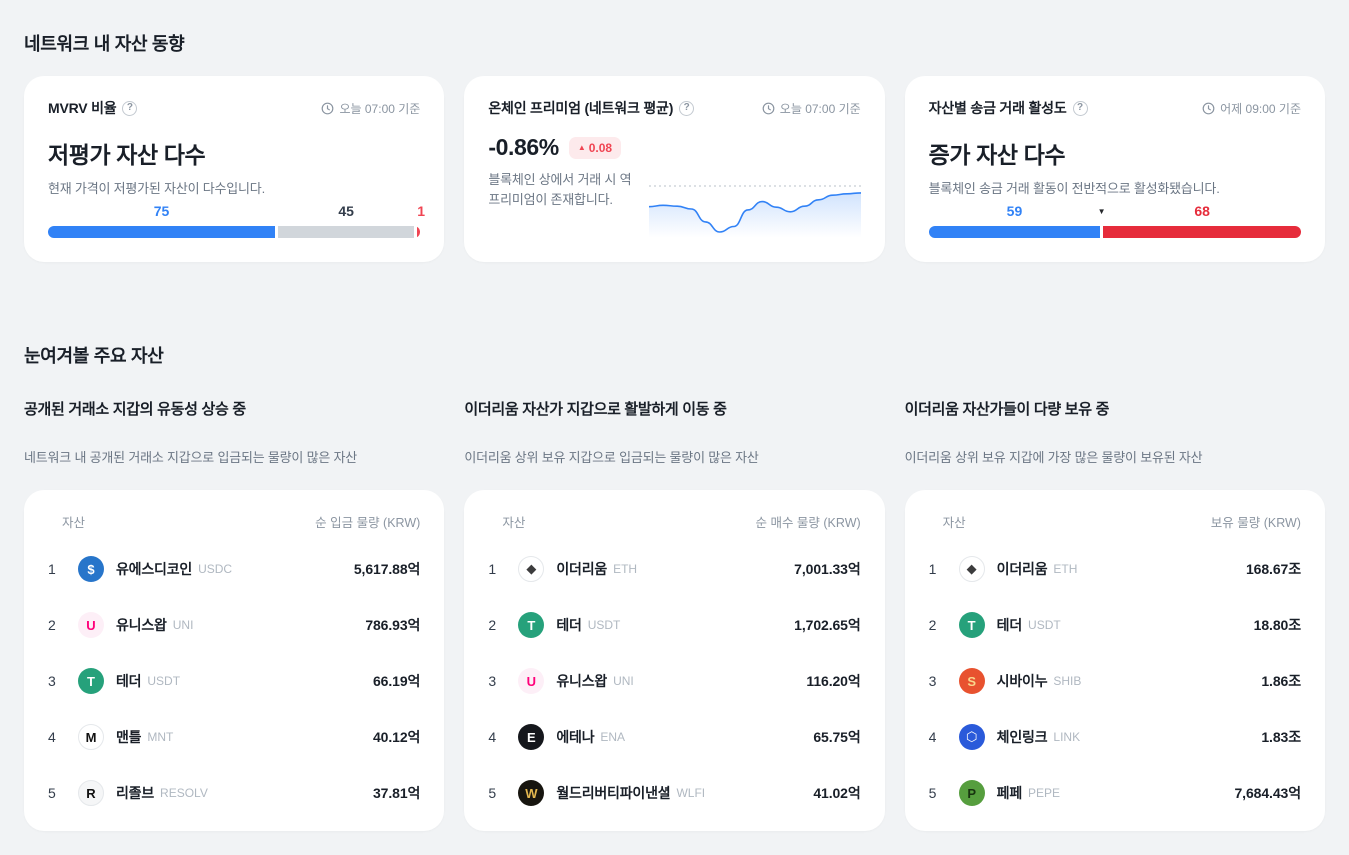  I want to click on mvrv-headline: 저평가 자산 다수, so click(127, 155).